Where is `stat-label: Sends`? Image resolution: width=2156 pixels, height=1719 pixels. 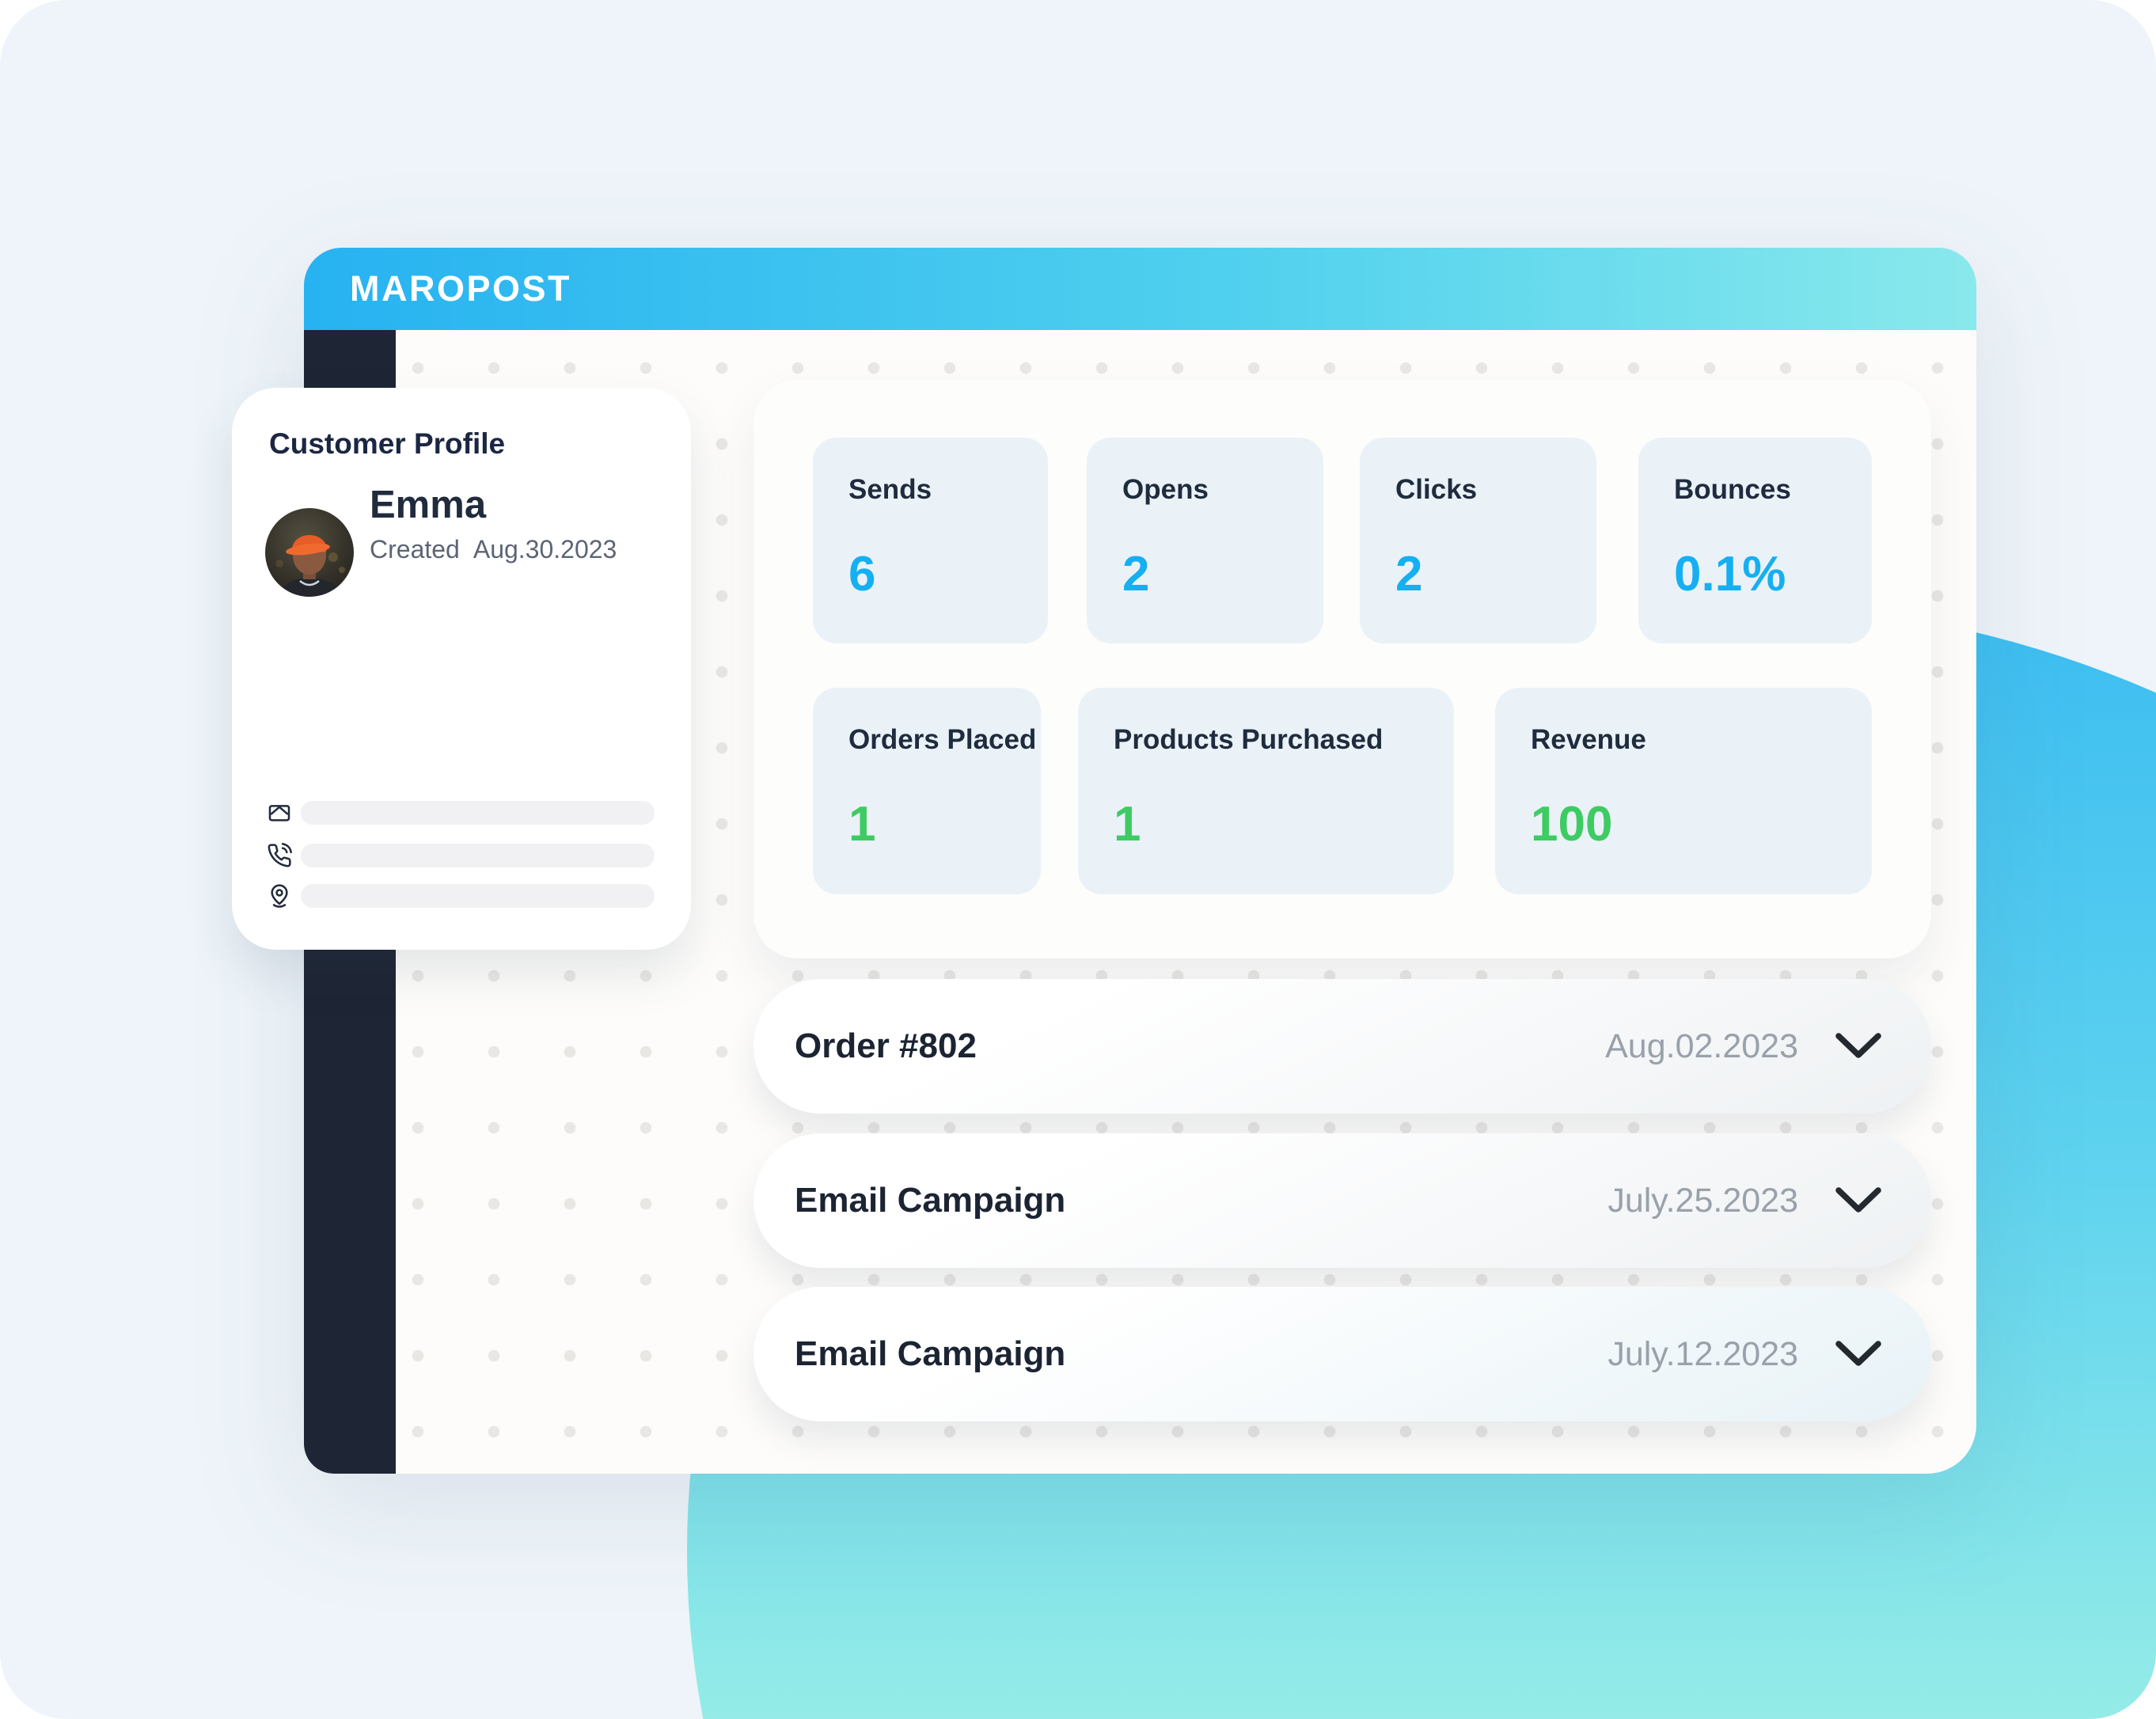
stat-label: Sends is located at coordinates (890, 489).